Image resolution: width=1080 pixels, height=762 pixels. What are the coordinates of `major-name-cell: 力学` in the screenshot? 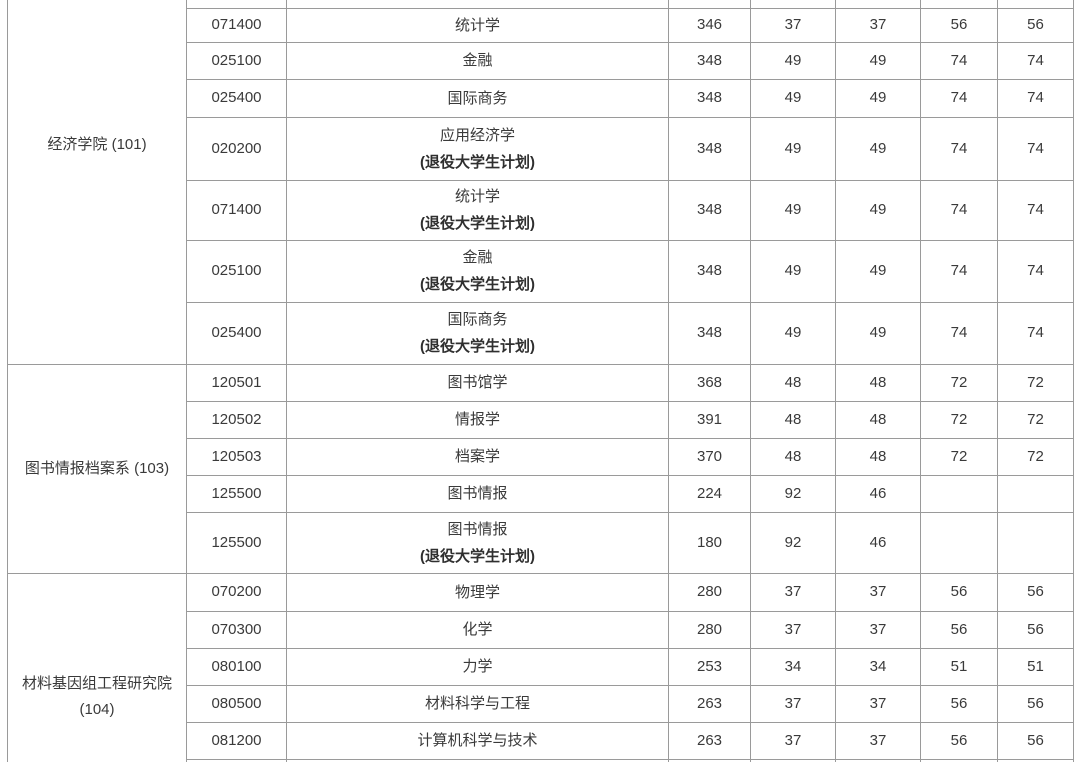 It's located at (477, 666).